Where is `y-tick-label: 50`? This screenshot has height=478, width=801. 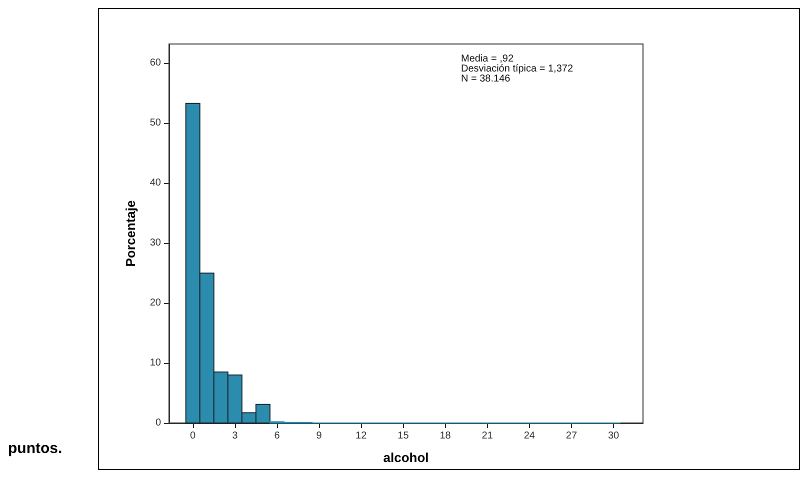
y-tick-label: 50 is located at coordinates (156, 123).